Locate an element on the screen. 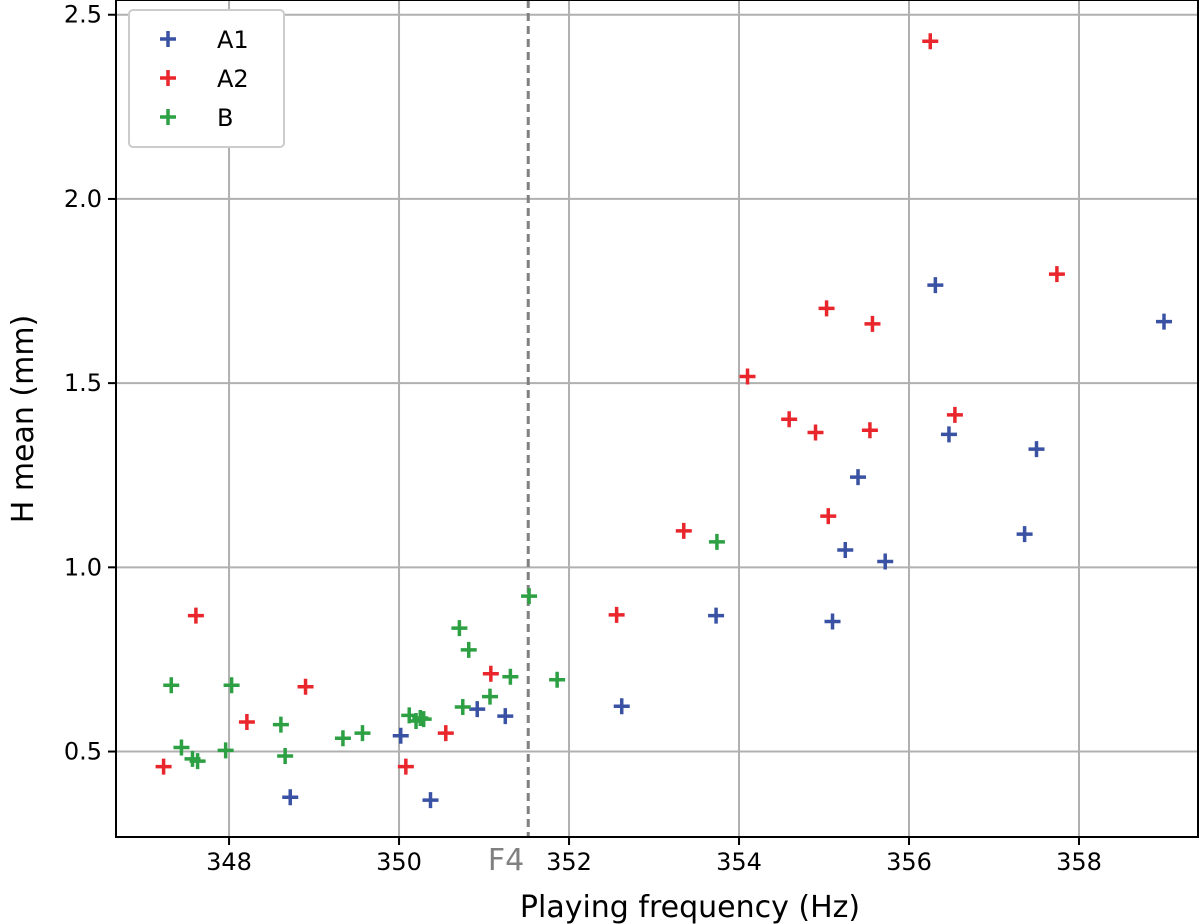 This screenshot has height=924, width=1200. legend-label: A1 is located at coordinates (233, 40).